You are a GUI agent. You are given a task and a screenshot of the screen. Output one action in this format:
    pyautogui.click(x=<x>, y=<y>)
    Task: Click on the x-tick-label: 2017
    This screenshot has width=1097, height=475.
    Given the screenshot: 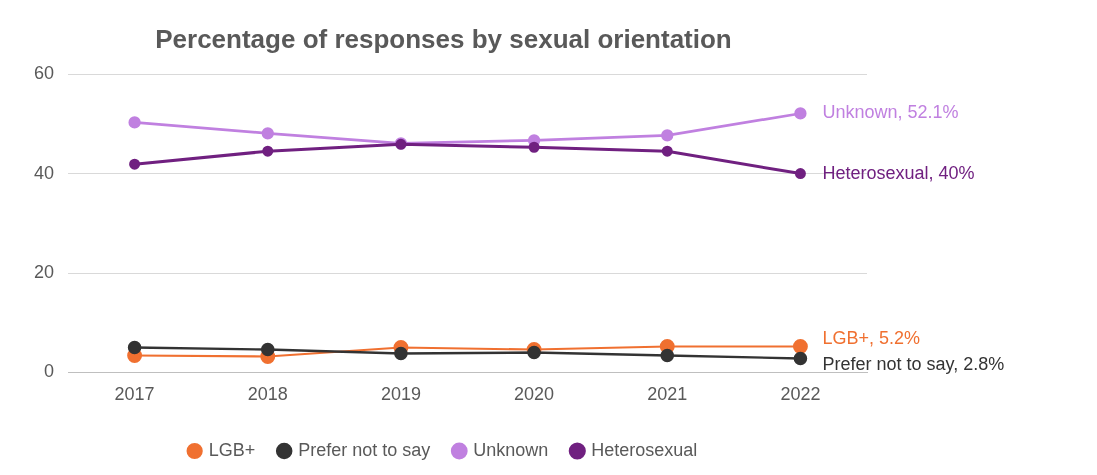 What is the action you would take?
    pyautogui.click(x=134, y=394)
    